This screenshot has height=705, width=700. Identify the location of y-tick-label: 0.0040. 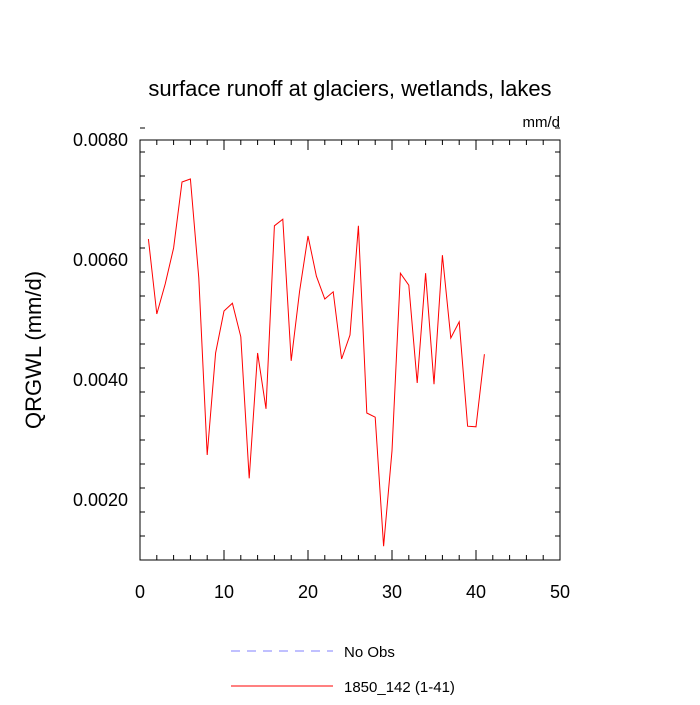
(100, 380).